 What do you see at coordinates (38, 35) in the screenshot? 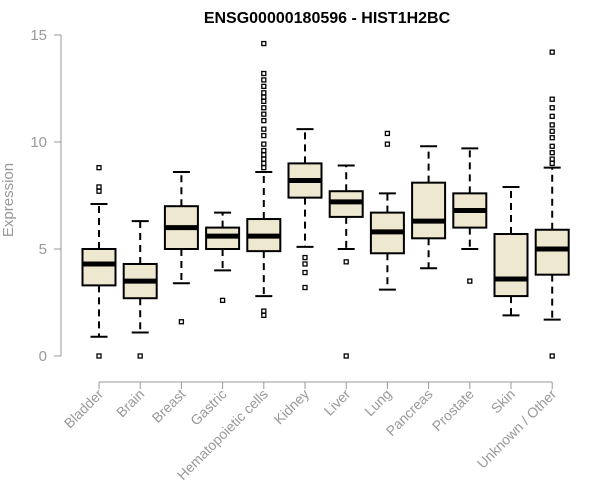
I see `y-tick-label: 15` at bounding box center [38, 35].